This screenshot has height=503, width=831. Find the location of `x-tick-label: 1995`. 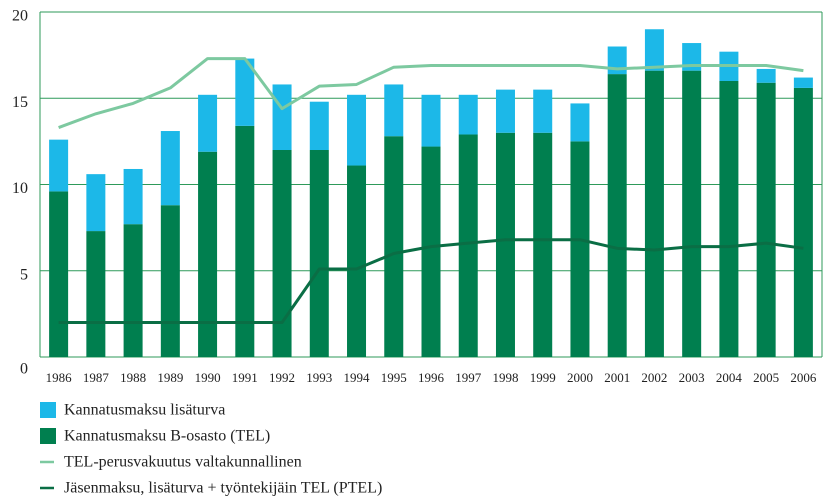

x-tick-label: 1995 is located at coordinates (394, 377).